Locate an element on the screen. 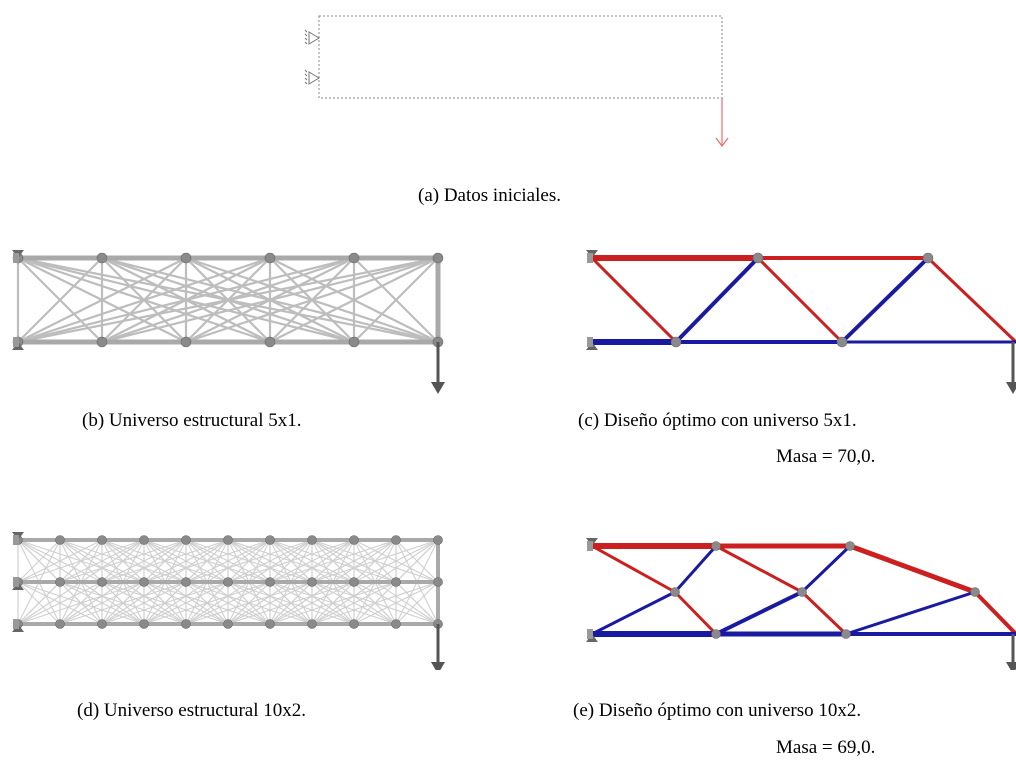 The width and height of the screenshot is (1016, 779). panel-universe-10x2 is located at coordinates (235, 595).